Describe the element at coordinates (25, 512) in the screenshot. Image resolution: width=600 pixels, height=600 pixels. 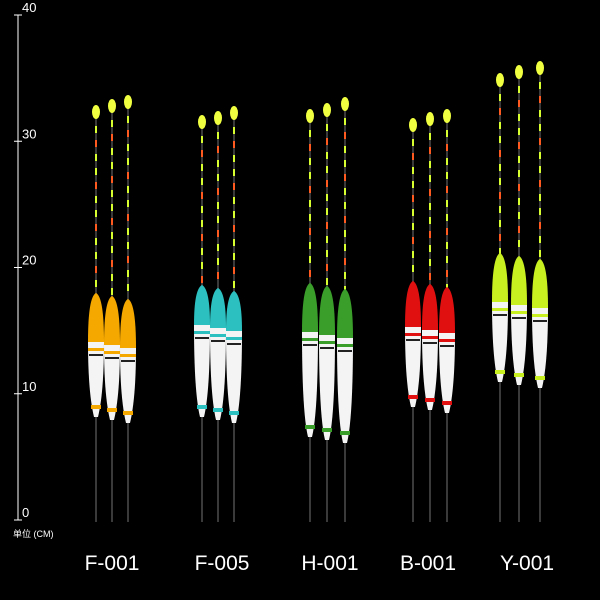
I see `tick-label: 0` at that location.